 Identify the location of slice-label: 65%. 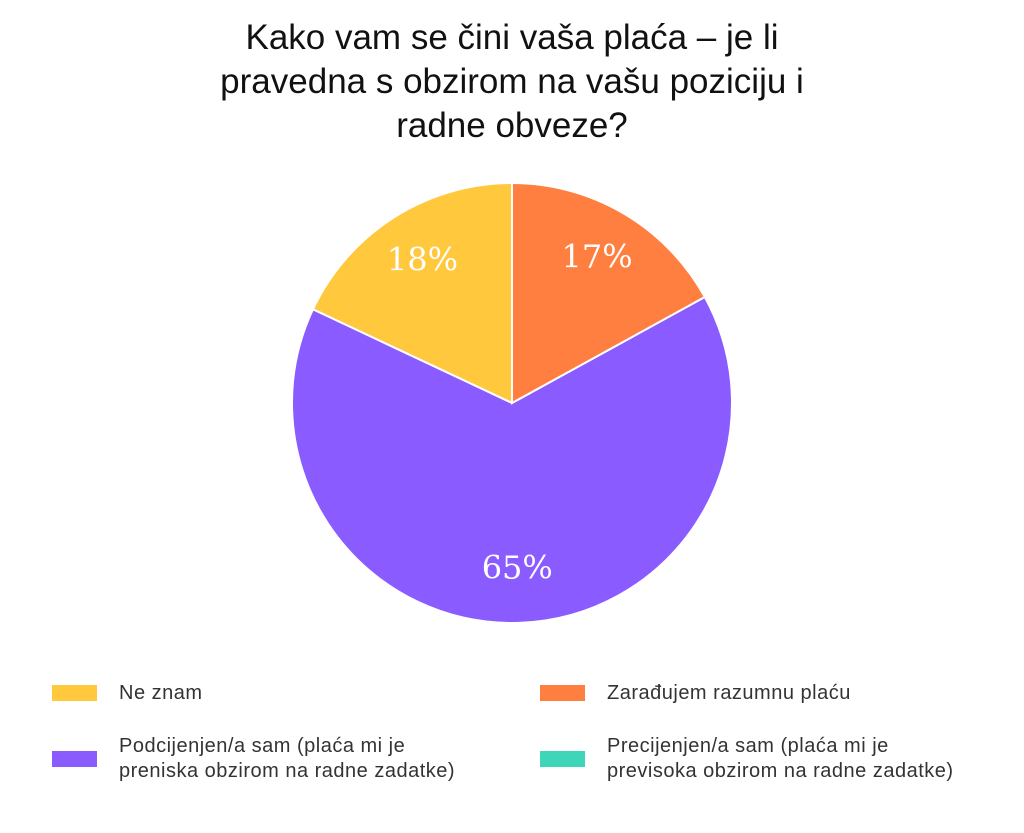
(517, 568).